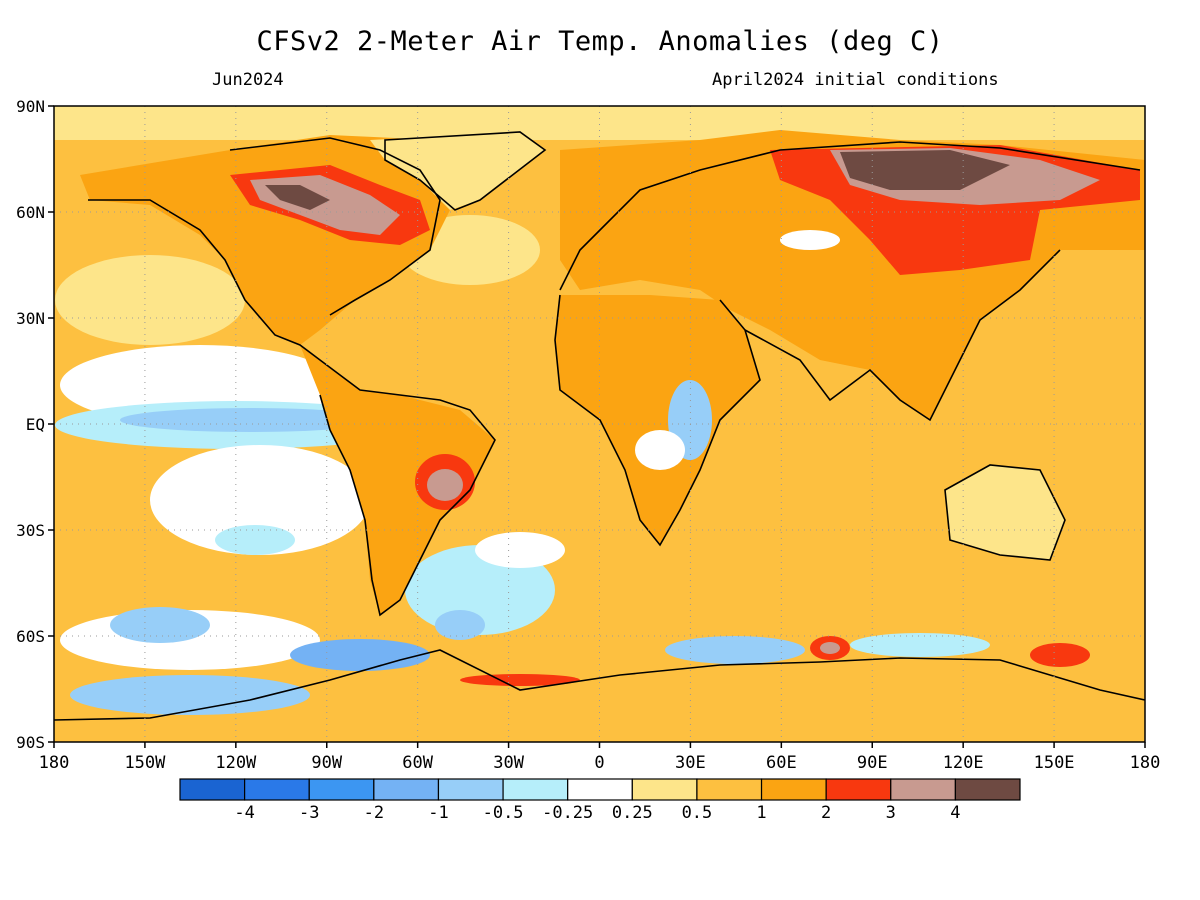 The height and width of the screenshot is (900, 1200). Describe the element at coordinates (697, 813) in the screenshot. I see `colorbar-label: 0.5` at that location.